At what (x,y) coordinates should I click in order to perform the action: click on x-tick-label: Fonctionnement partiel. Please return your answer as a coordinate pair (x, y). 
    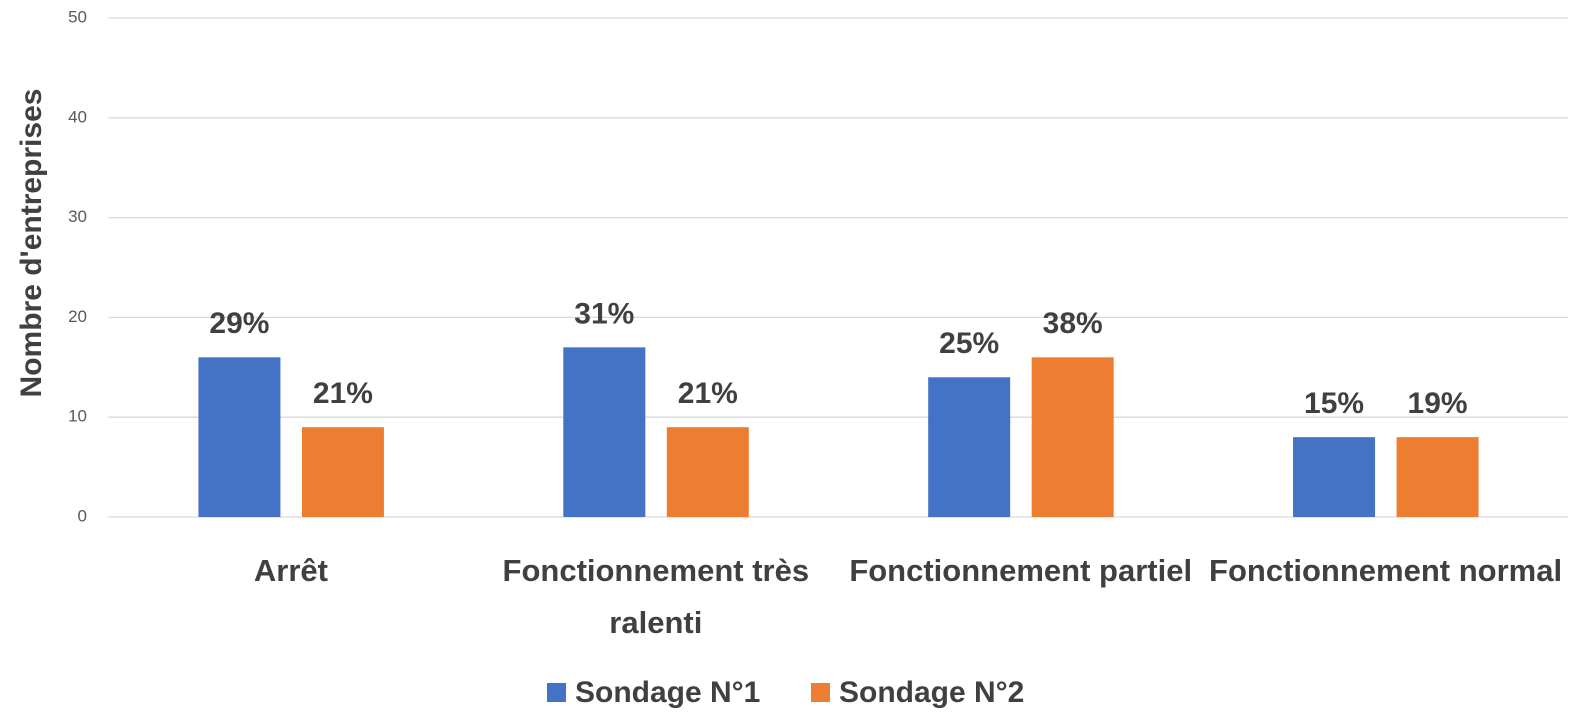
    Looking at the image, I should click on (1021, 570).